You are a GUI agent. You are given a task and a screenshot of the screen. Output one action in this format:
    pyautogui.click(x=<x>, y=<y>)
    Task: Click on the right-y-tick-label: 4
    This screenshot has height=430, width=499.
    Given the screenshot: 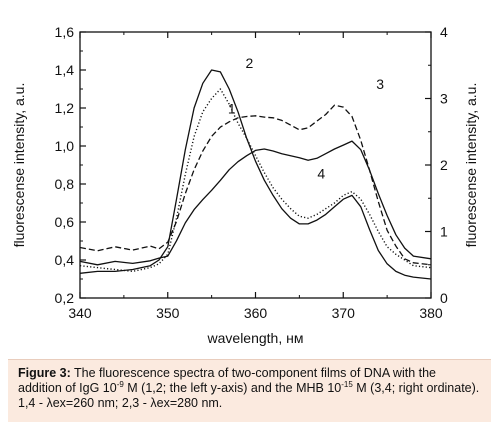 What is the action you would take?
    pyautogui.click(x=444, y=32)
    